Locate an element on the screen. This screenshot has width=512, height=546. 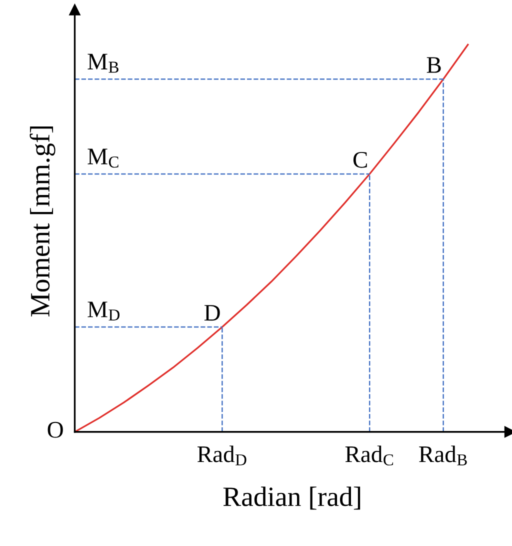
annotation: C is located at coordinates (360, 160).